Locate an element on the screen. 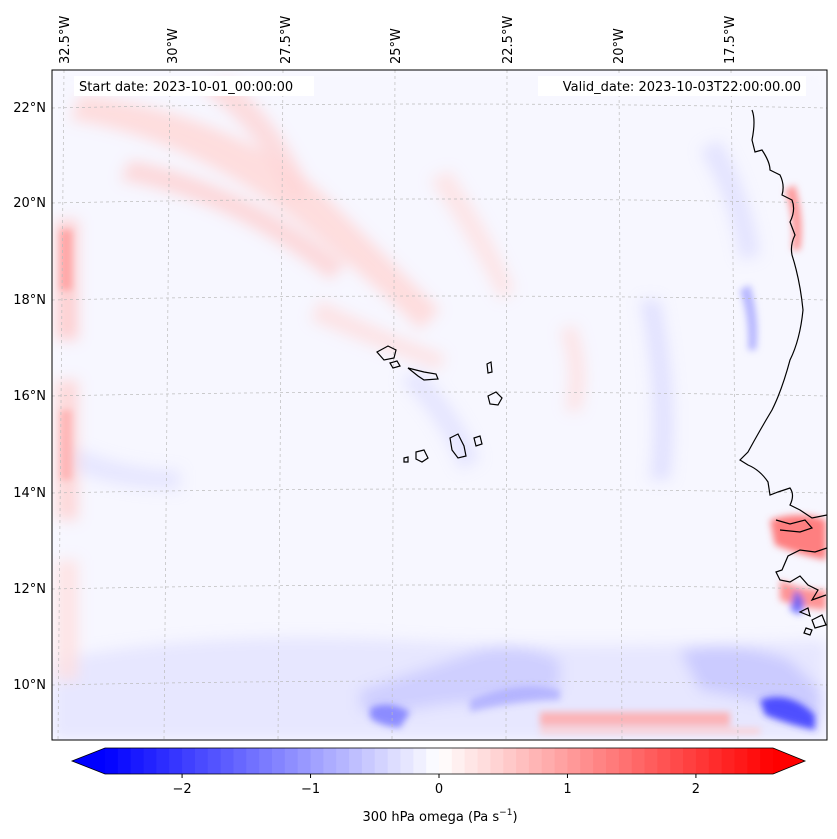 The width and height of the screenshot is (837, 839). colorbar-steps is located at coordinates (439, 761).